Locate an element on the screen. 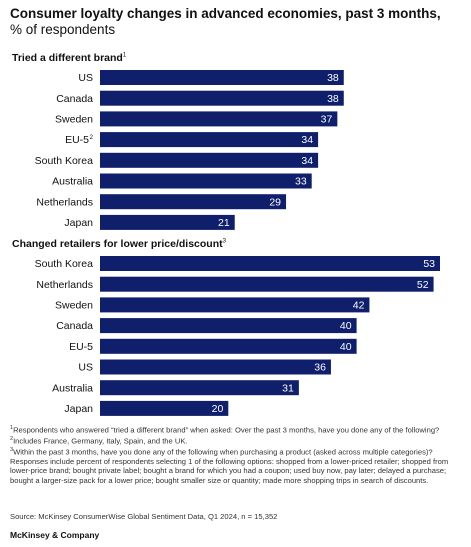  value-label-australia: 31 is located at coordinates (288, 388).